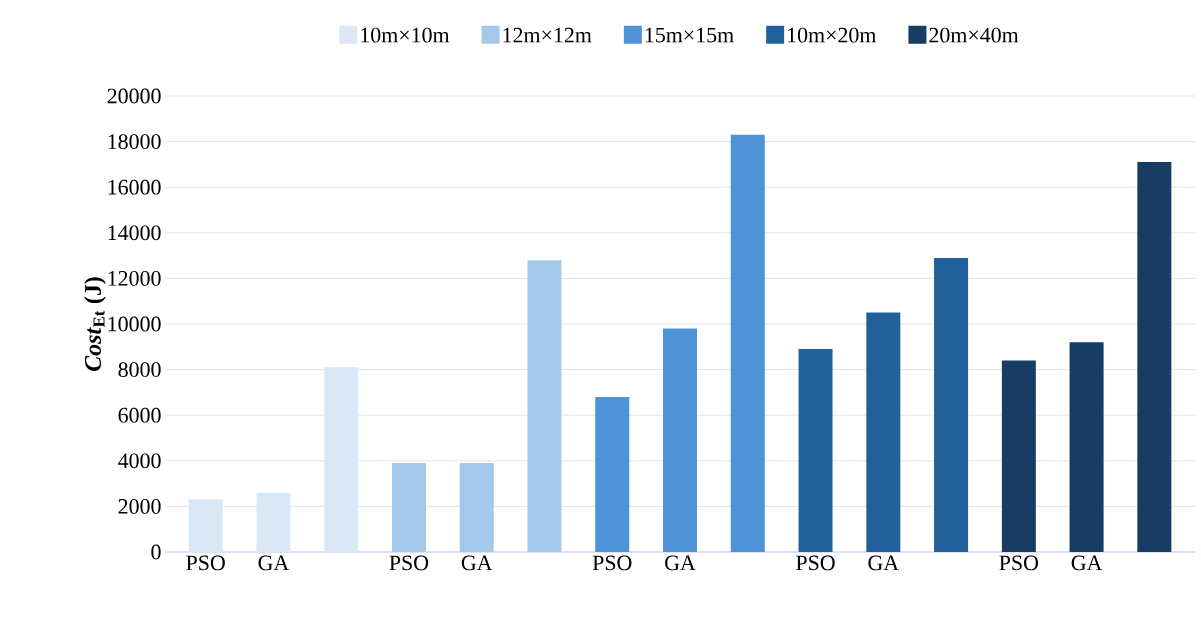 The width and height of the screenshot is (1201, 632). Describe the element at coordinates (974, 35) in the screenshot. I see `legend-label: 20m×40m` at that location.